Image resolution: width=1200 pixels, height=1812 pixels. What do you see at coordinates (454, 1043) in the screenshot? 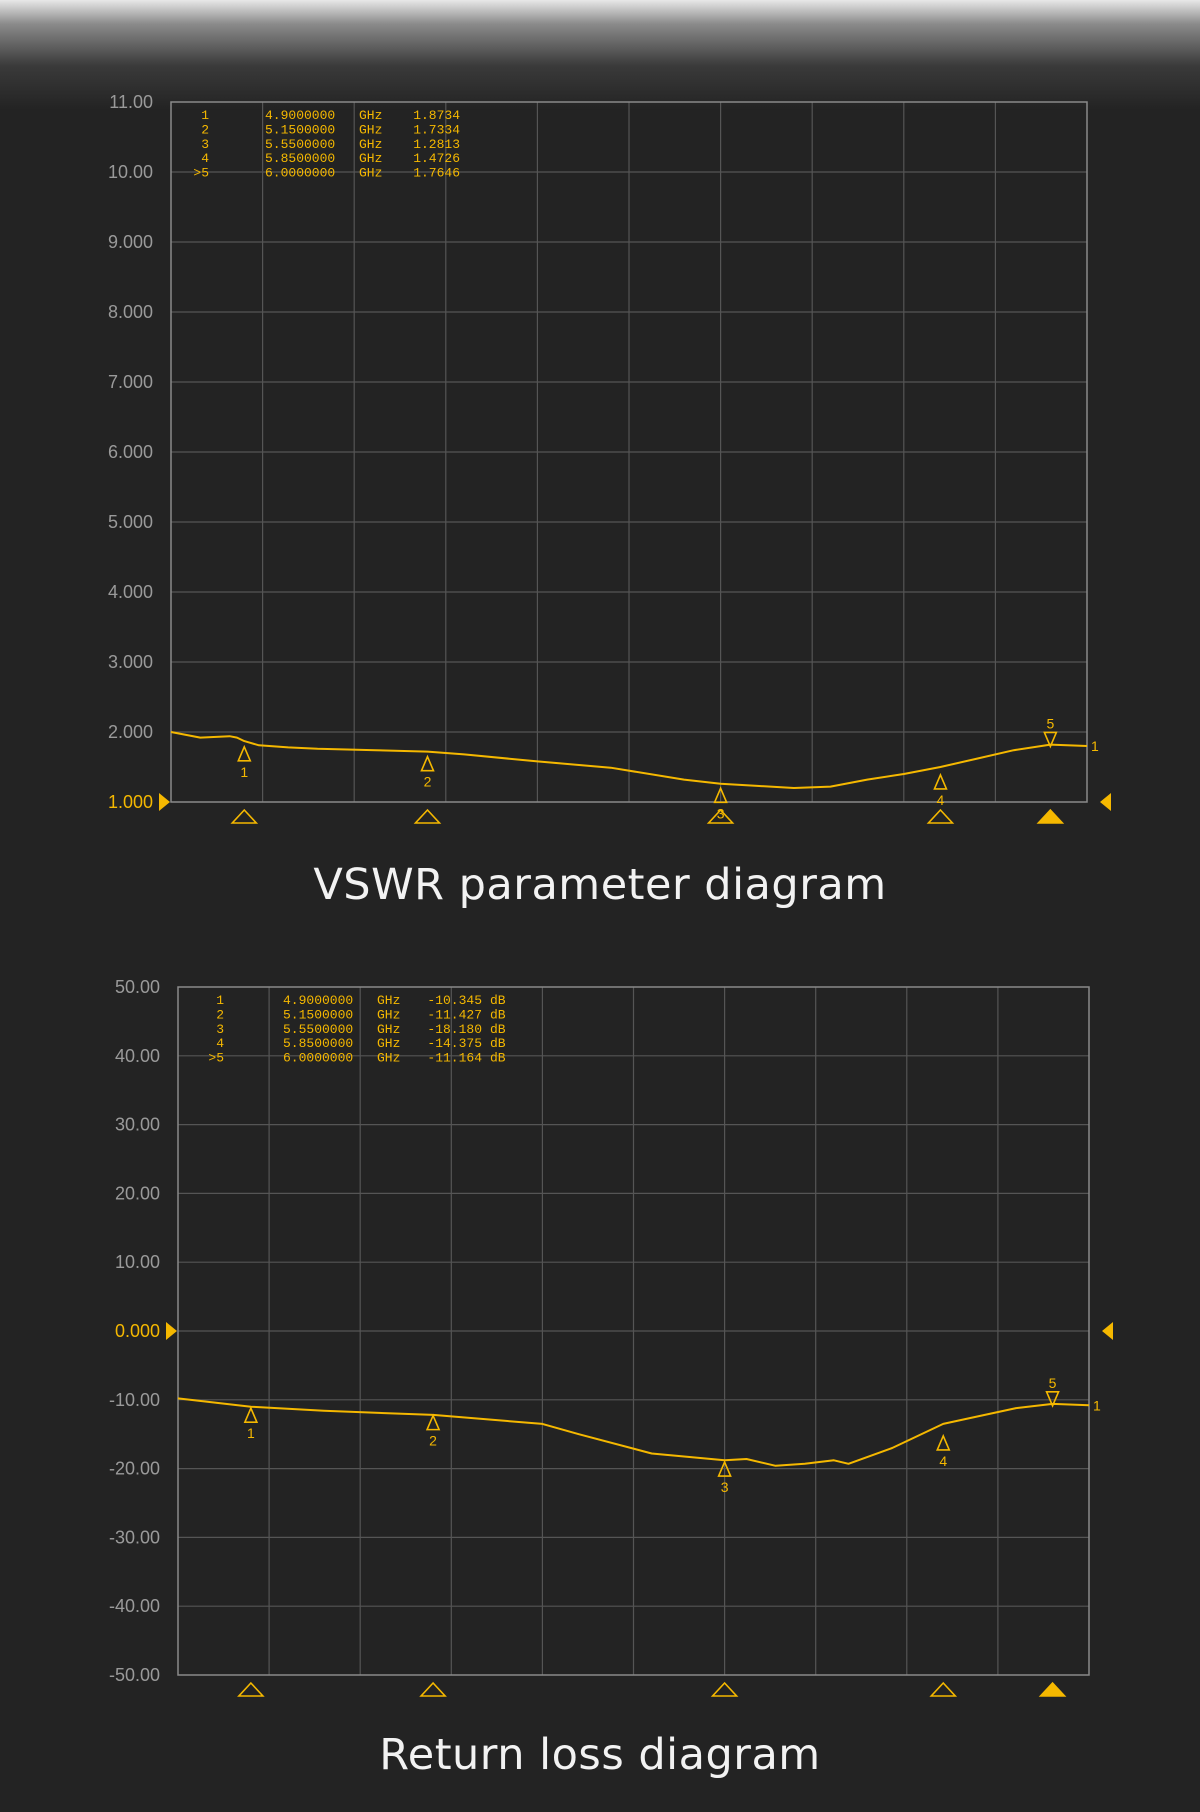
I see `marker-table-value: -14.375` at bounding box center [454, 1043].